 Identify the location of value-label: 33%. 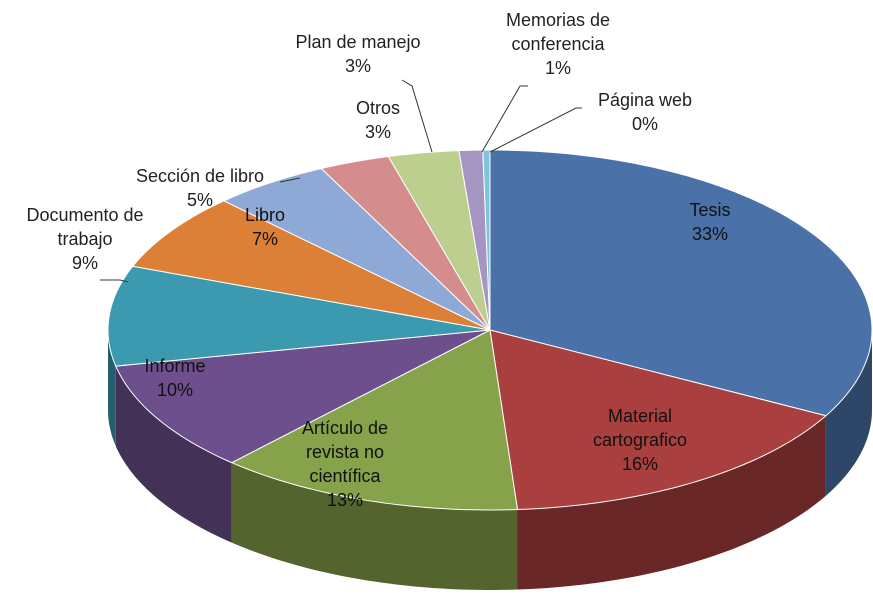
(710, 234).